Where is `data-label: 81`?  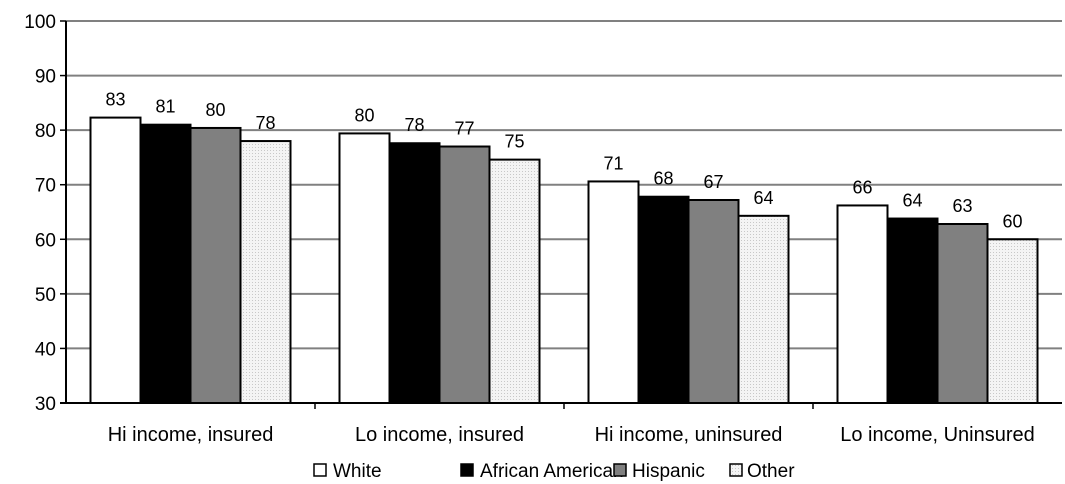 data-label: 81 is located at coordinates (165, 107).